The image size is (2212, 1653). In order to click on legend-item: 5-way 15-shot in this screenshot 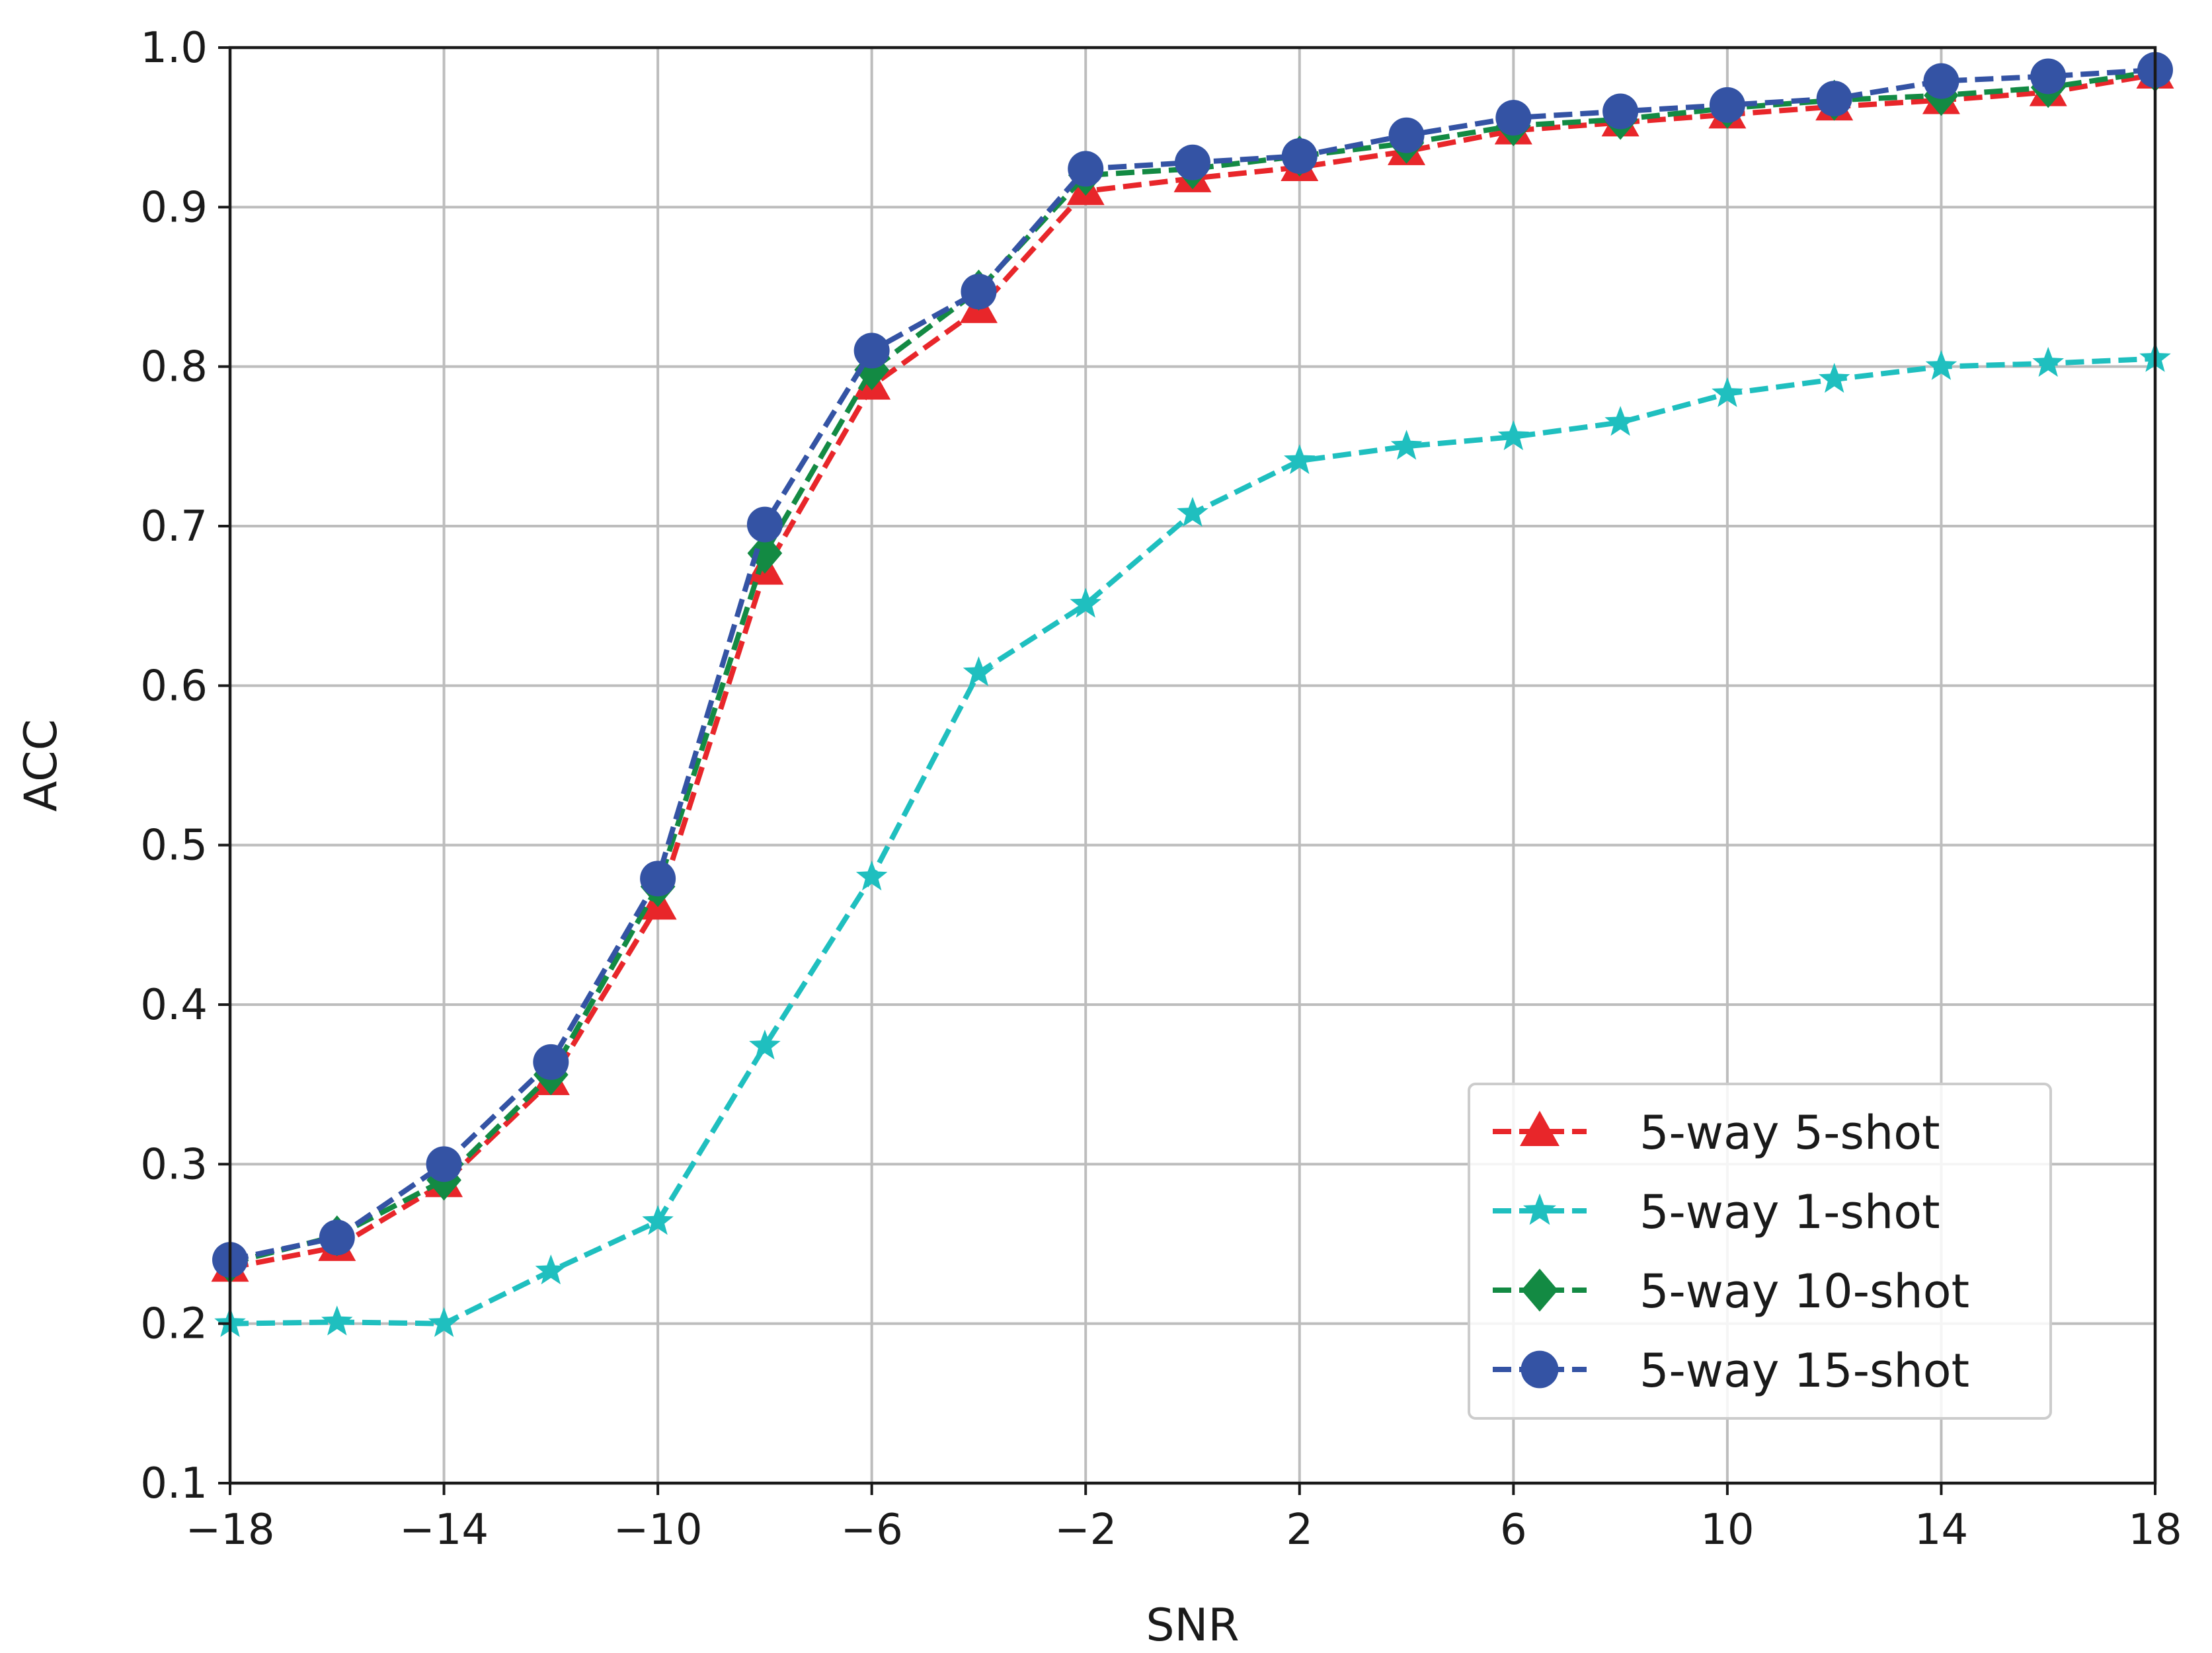, I will do `click(1731, 1371)`.